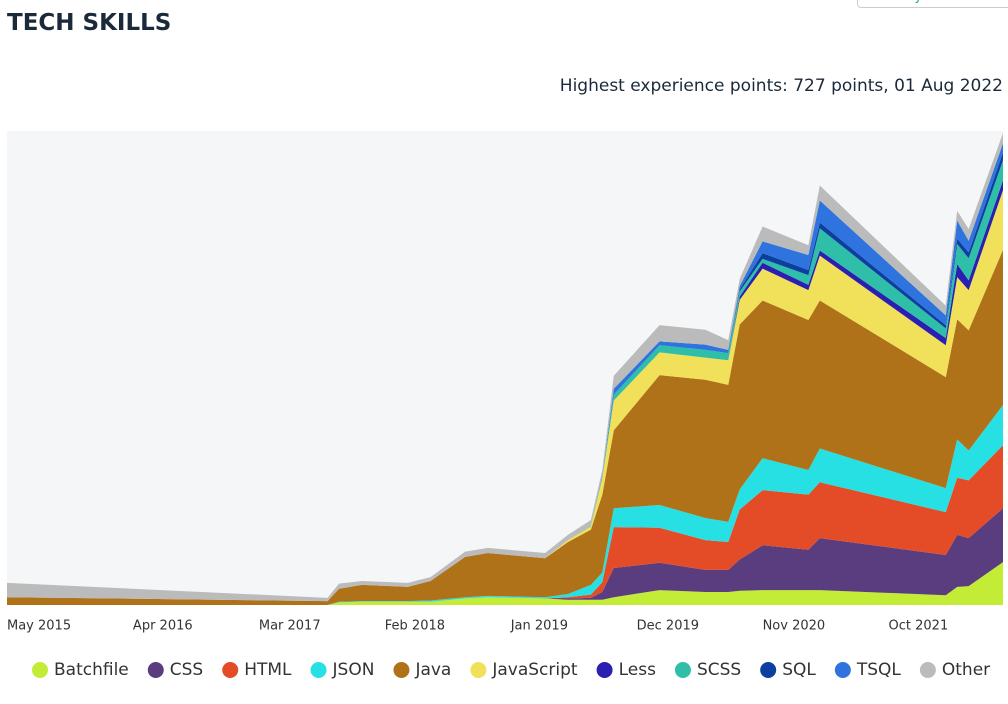 This screenshot has width=1008, height=704. I want to click on legend-label: SQL, so click(799, 670).